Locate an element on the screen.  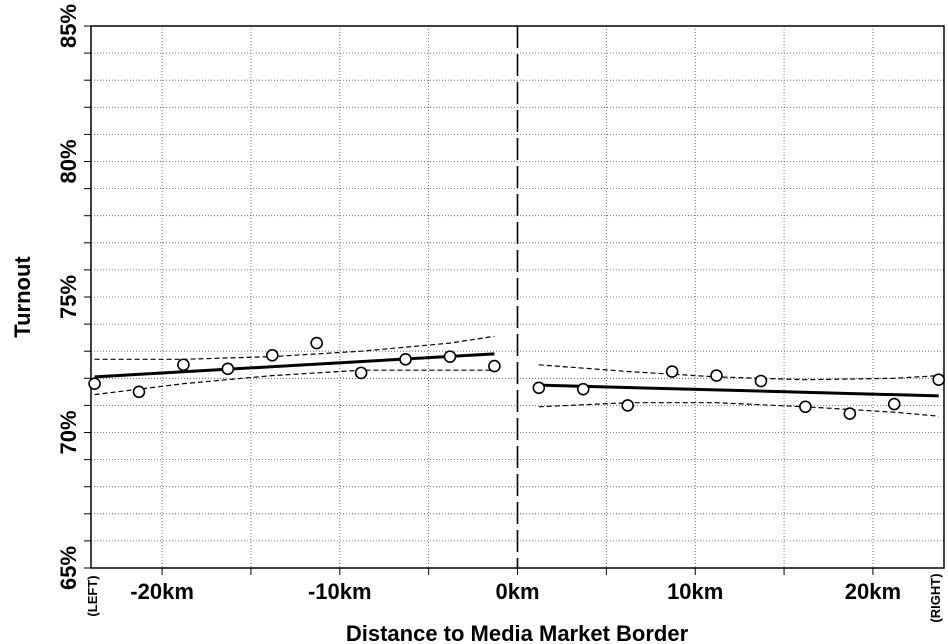
x-tick-label: -20km is located at coordinates (162, 591).